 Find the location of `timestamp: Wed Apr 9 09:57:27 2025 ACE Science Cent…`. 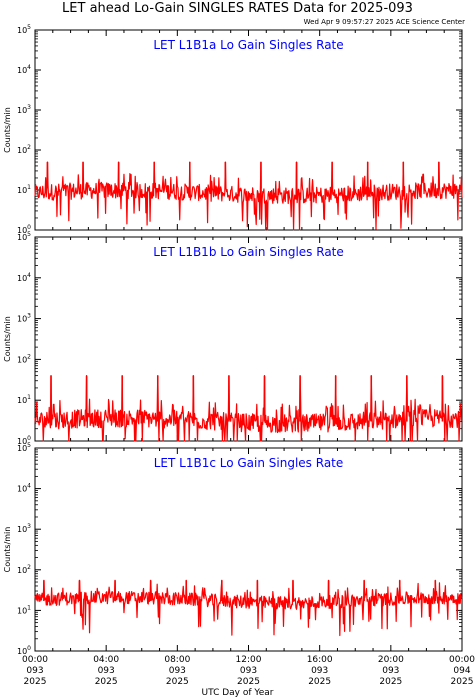

timestamp: Wed Apr 9 09:57:27 2025 ACE Science Cent… is located at coordinates (384, 22).